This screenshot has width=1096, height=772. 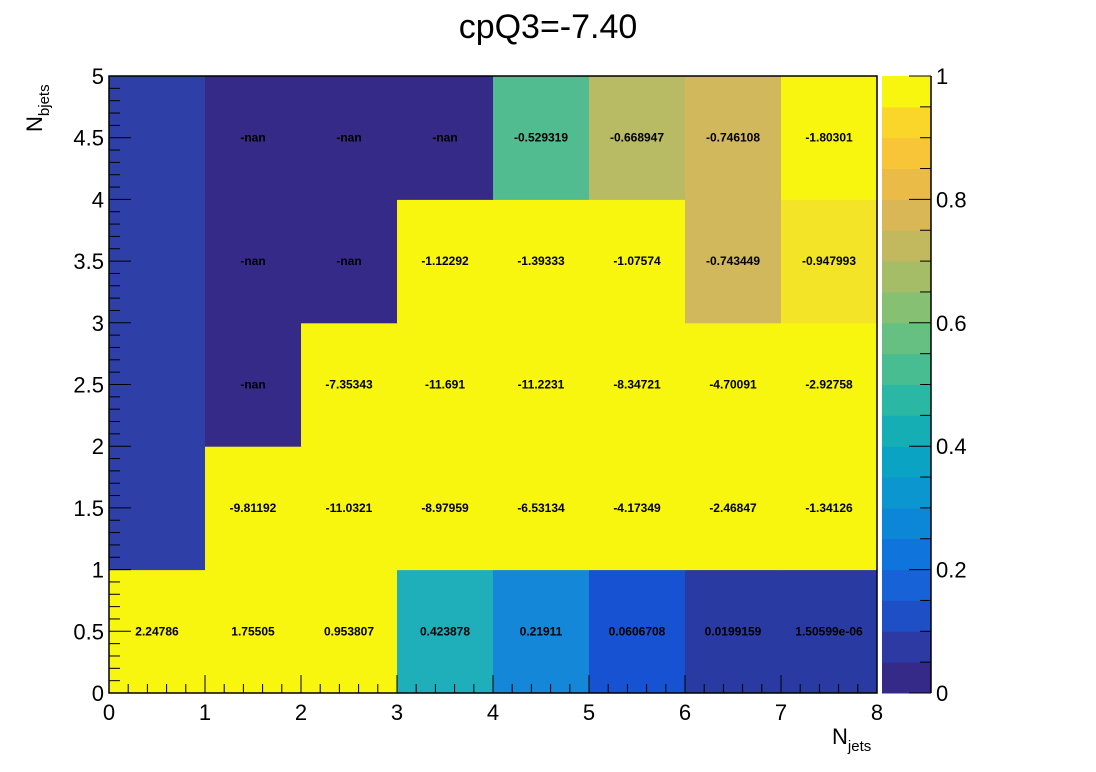 What do you see at coordinates (493, 712) in the screenshot?
I see `x-tick-label: 4` at bounding box center [493, 712].